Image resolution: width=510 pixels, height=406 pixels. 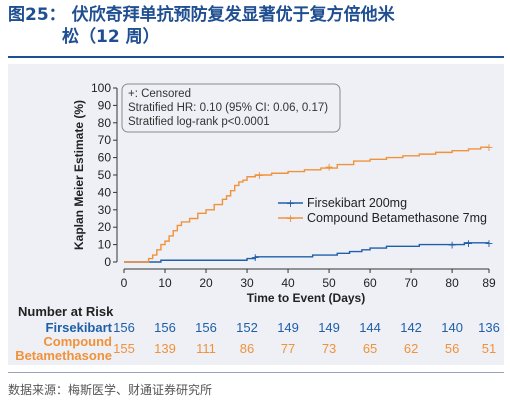 What do you see at coordinates (452, 327) in the screenshot?
I see `risk-value-firsekibart-80: 140` at bounding box center [452, 327].